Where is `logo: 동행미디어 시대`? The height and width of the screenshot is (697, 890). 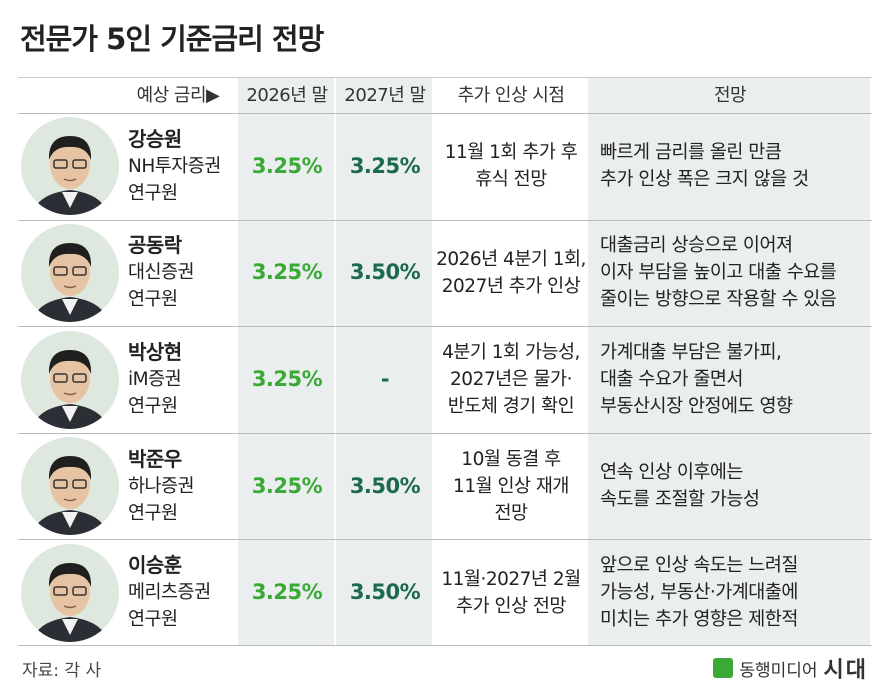 logo: 동행미디어 시대 is located at coordinates (790, 668).